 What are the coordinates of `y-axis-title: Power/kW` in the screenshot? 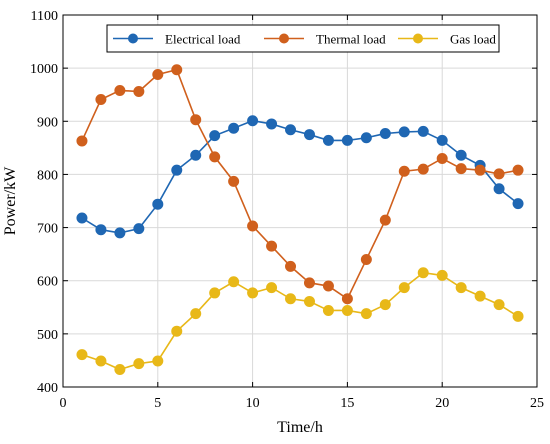 It's located at (10, 200).